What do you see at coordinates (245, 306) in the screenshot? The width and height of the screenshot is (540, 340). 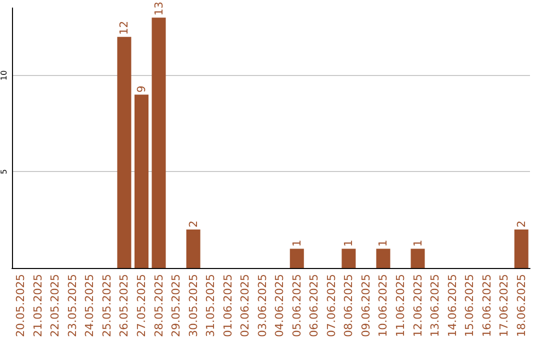 I see `x-tick-label: 02.06.2025` at bounding box center [245, 306].